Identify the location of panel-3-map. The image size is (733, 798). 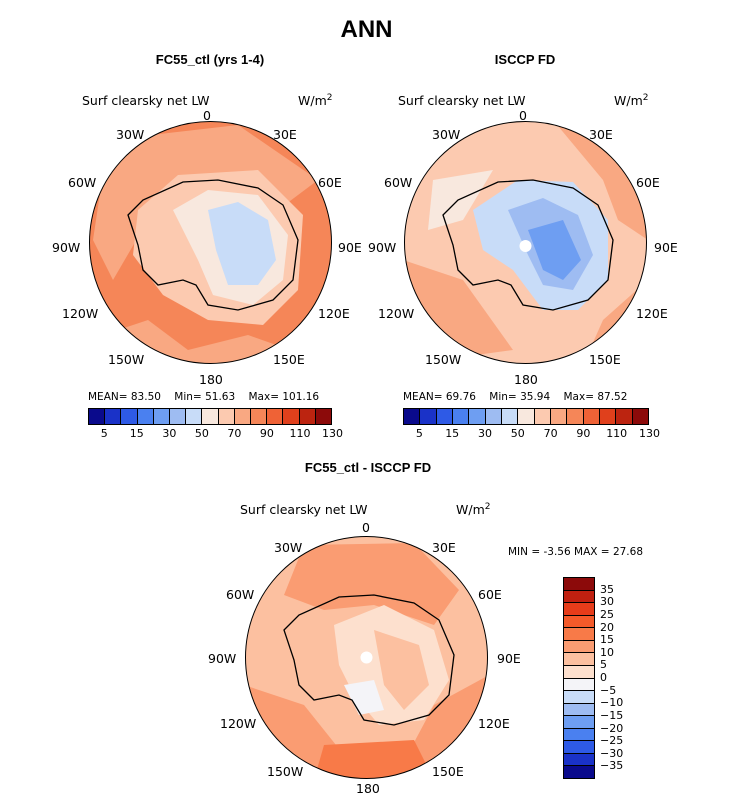
(366, 657).